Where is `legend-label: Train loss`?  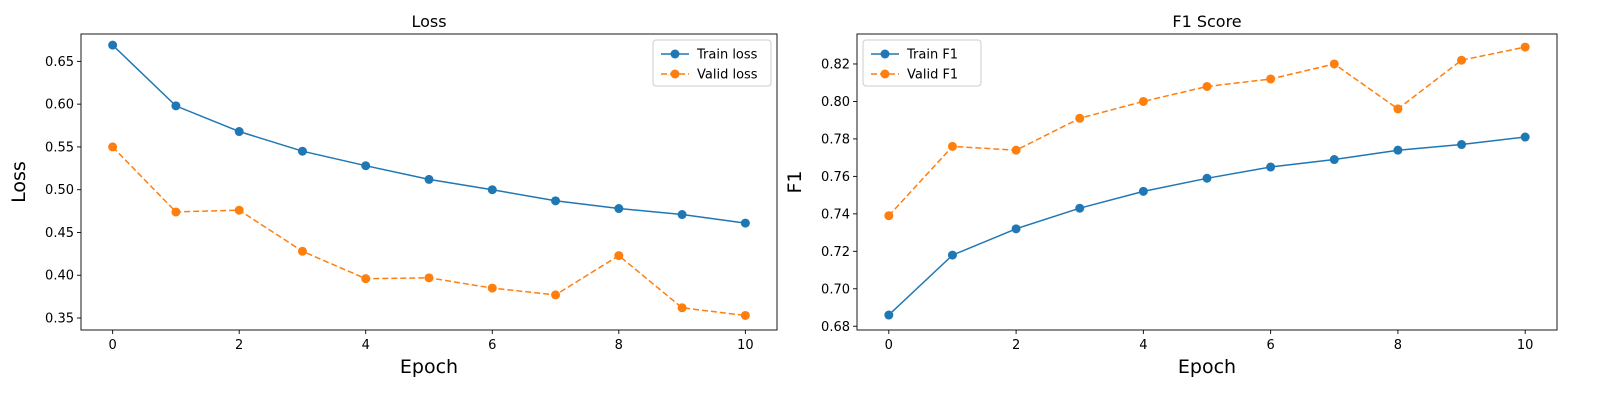 legend-label: Train loss is located at coordinates (727, 55).